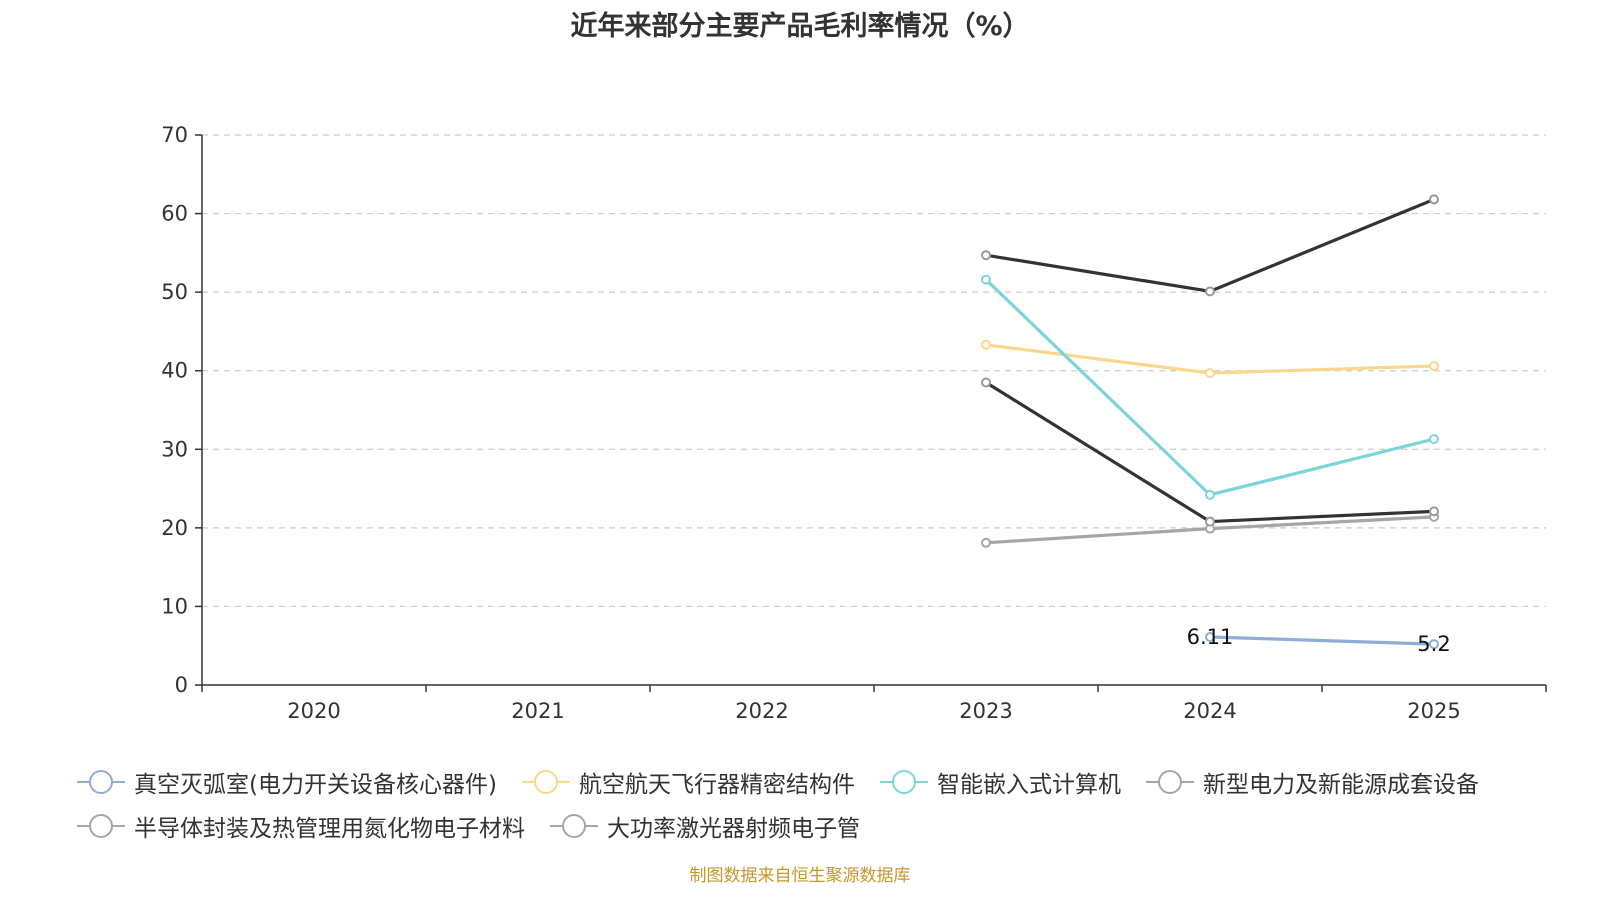  I want to click on x-tick-label: 2020, so click(313, 711).